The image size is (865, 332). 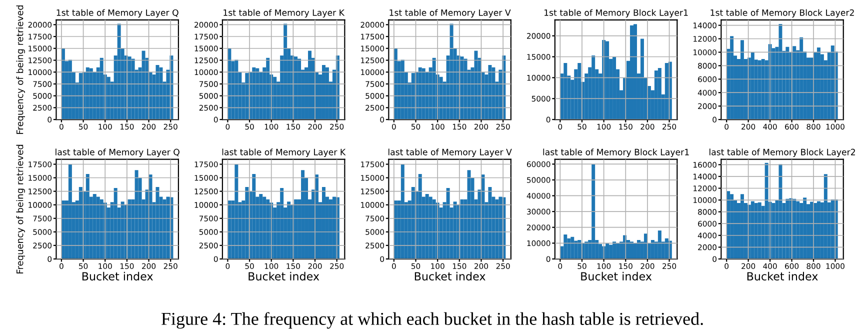 I want to click on chart-title: last table of Memory Block Layer1, so click(x=616, y=152).